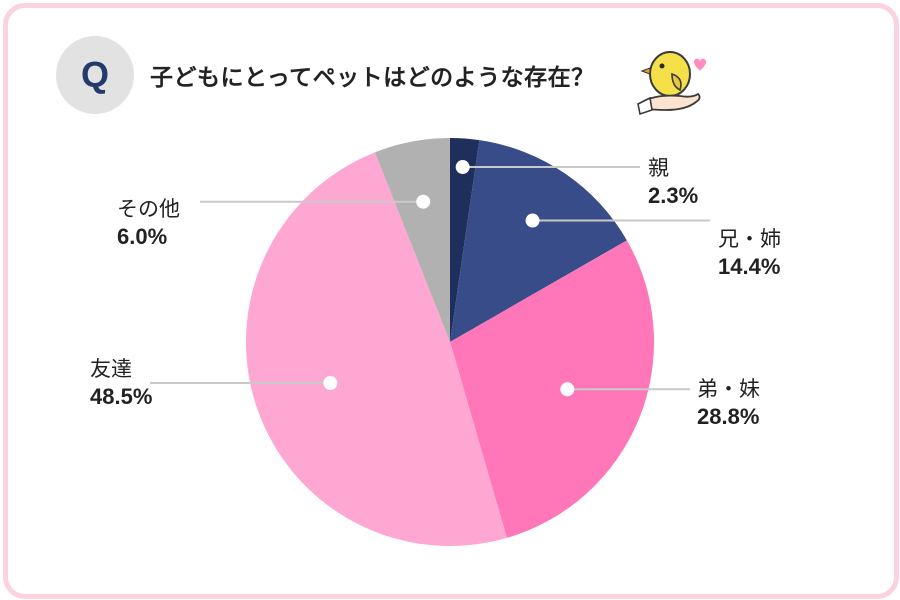  What do you see at coordinates (95, 75) in the screenshot?
I see `question-badge: Q` at bounding box center [95, 75].